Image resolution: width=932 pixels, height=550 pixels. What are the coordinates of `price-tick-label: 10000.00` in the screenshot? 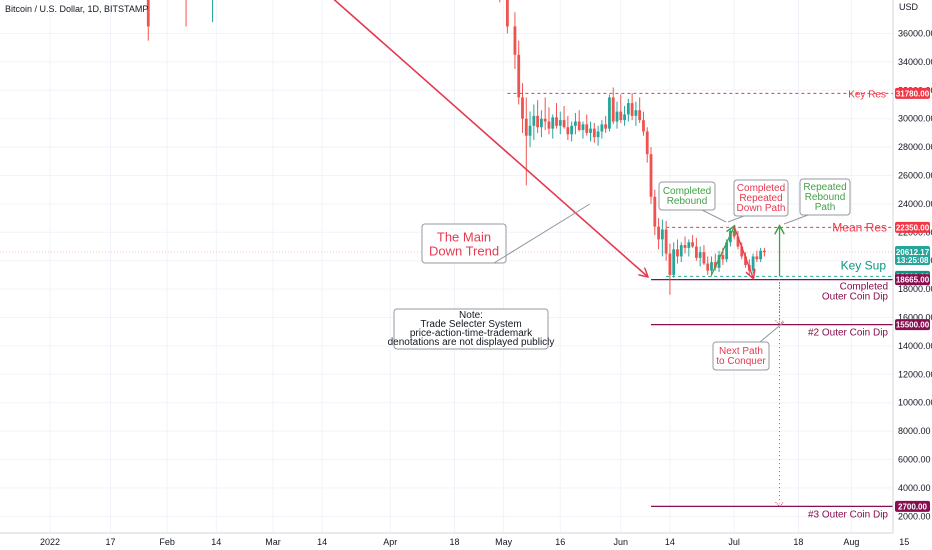 It's located at (915, 403).